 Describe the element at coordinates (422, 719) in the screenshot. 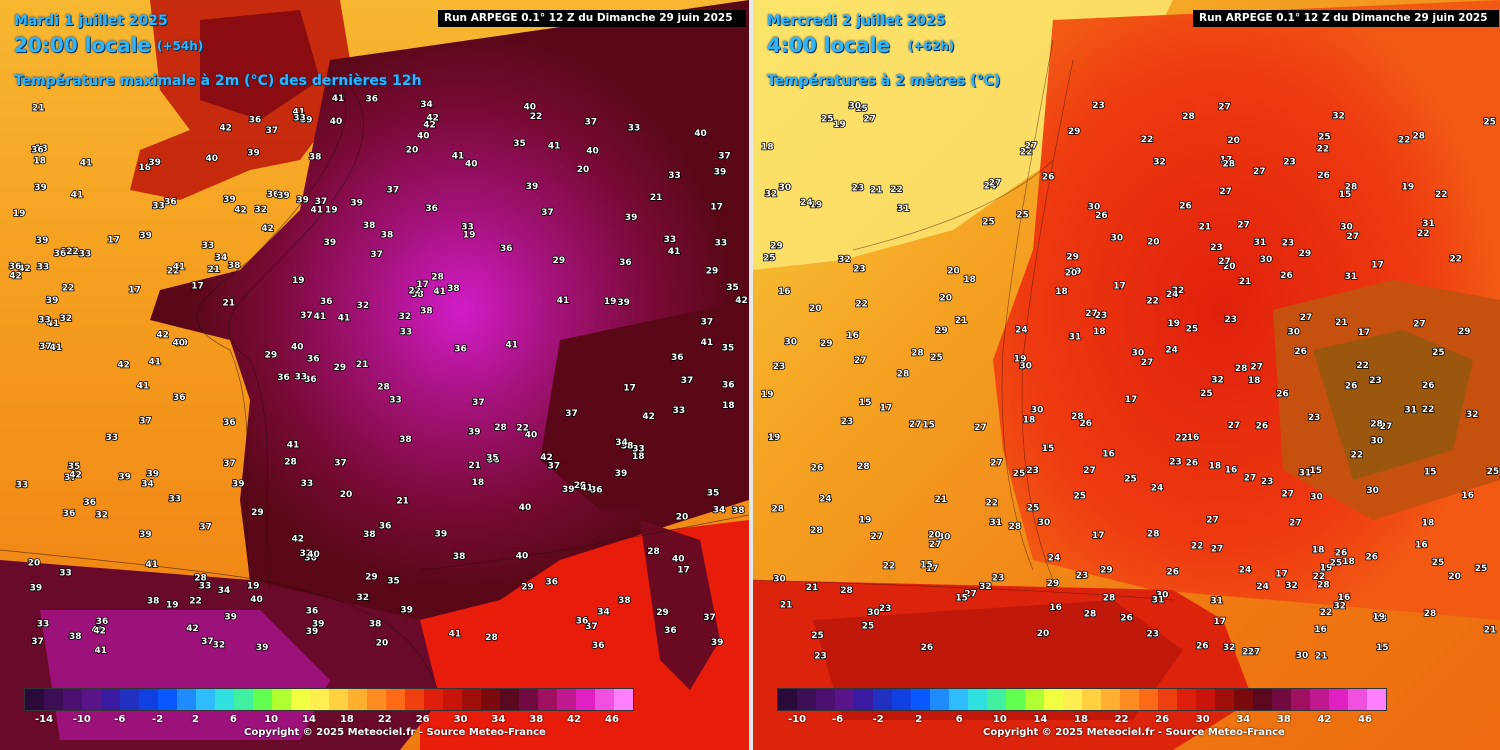

I see `scale-label: 26` at that location.